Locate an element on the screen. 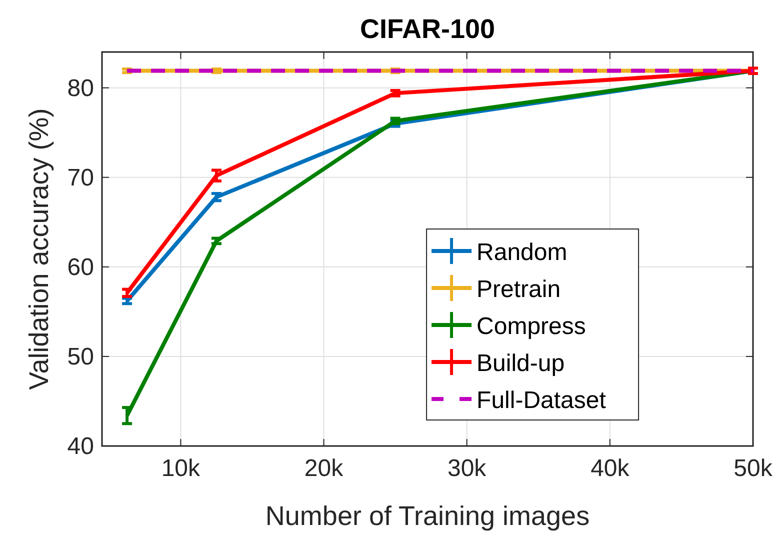  y-tick-label: 70 is located at coordinates (80, 178).